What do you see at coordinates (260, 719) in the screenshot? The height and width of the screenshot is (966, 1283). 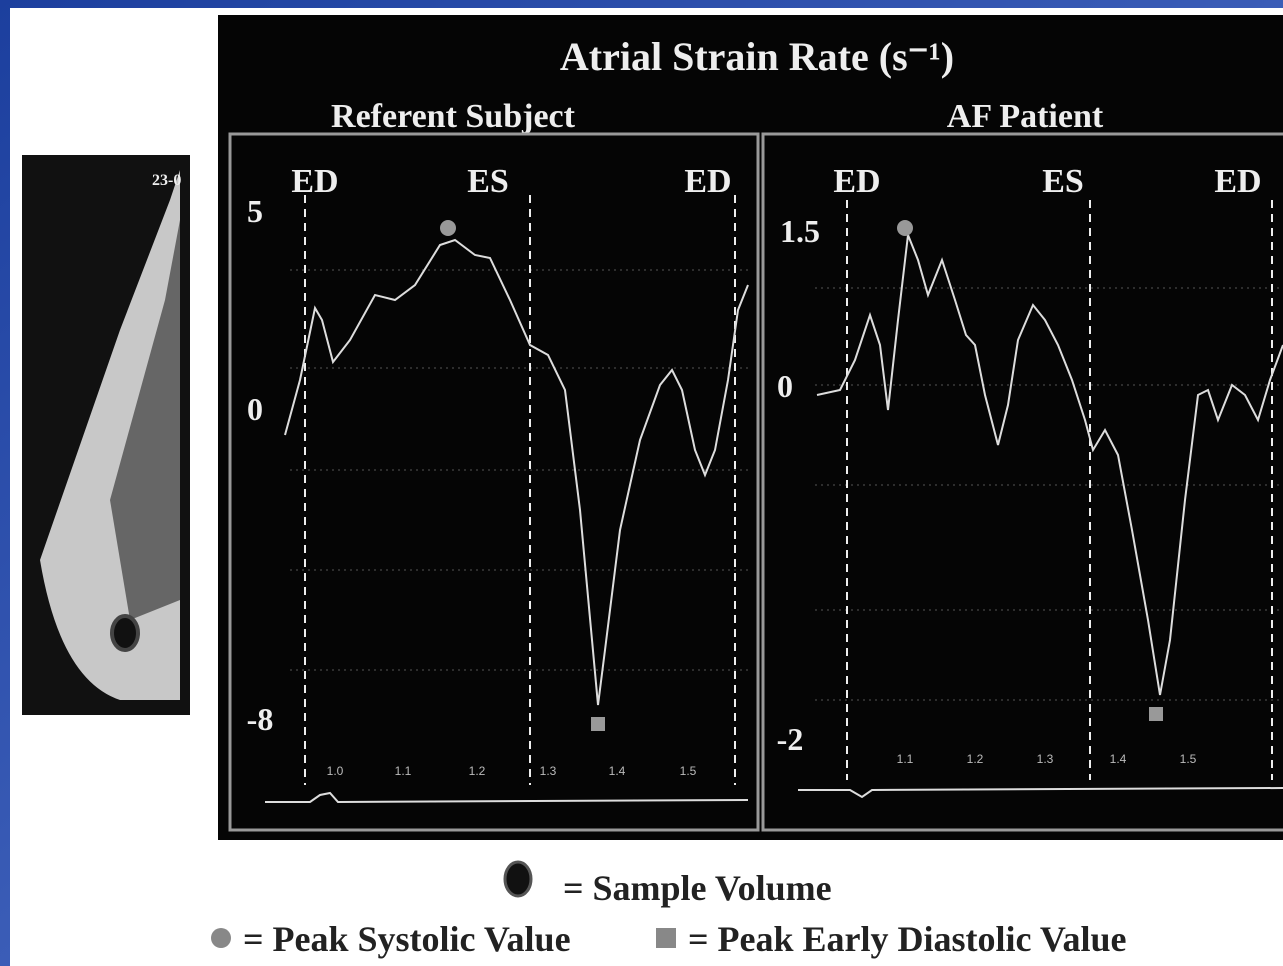 I see `y-label: -8` at bounding box center [260, 719].